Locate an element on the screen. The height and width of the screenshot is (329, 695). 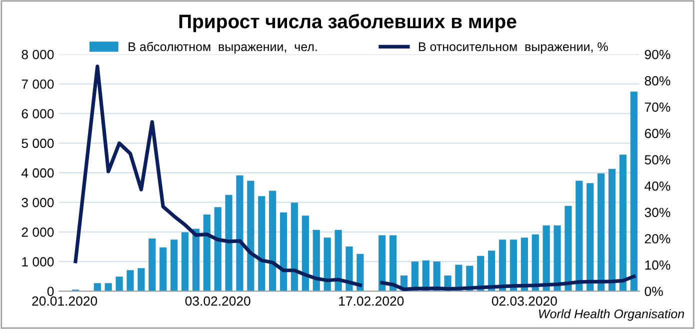
legend-label: В относительном выражении, % is located at coordinates (513, 48).